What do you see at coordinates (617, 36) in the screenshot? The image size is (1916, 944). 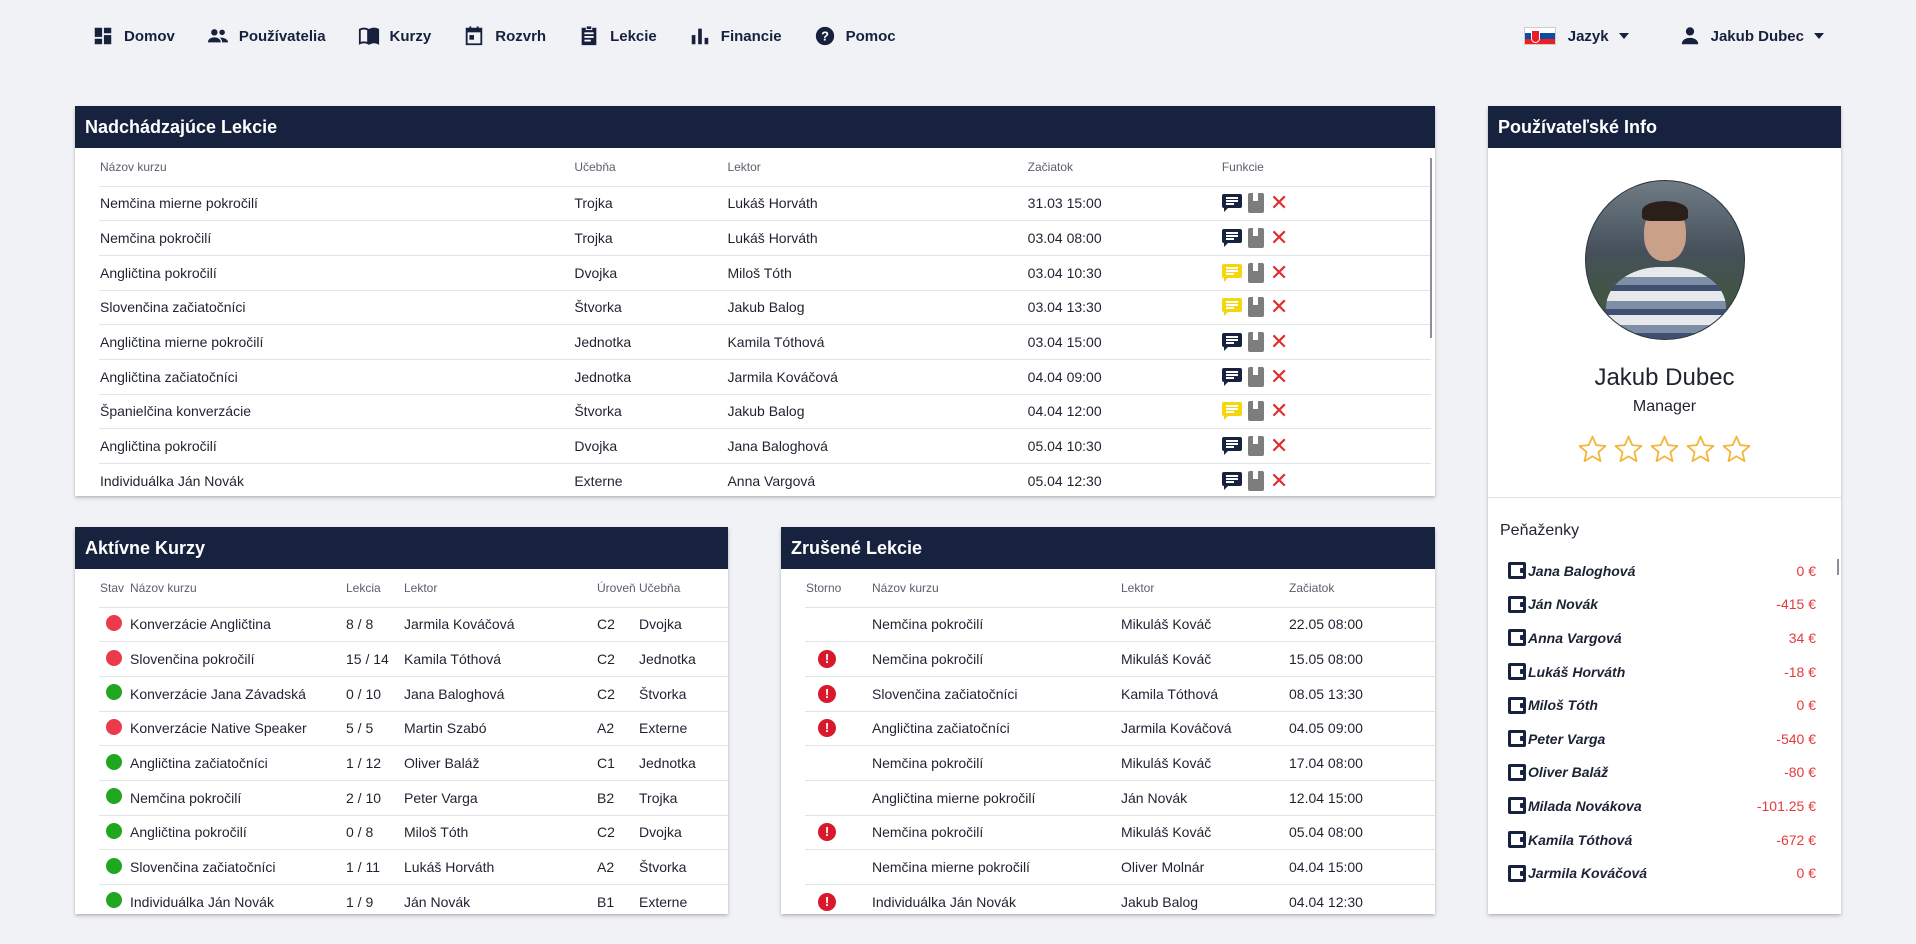 I see `nav-item-clipboard: Lekcie` at bounding box center [617, 36].